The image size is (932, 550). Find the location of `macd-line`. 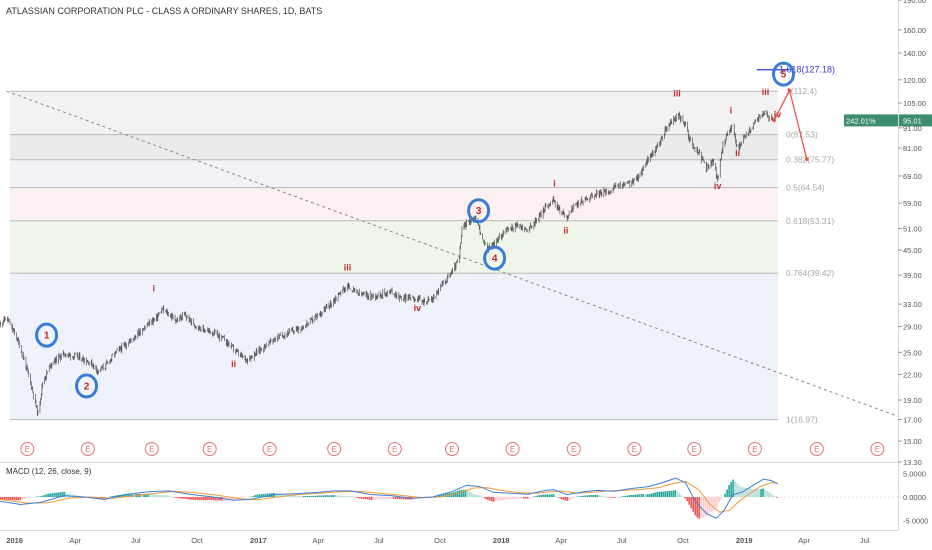

macd-line is located at coordinates (389, 498).